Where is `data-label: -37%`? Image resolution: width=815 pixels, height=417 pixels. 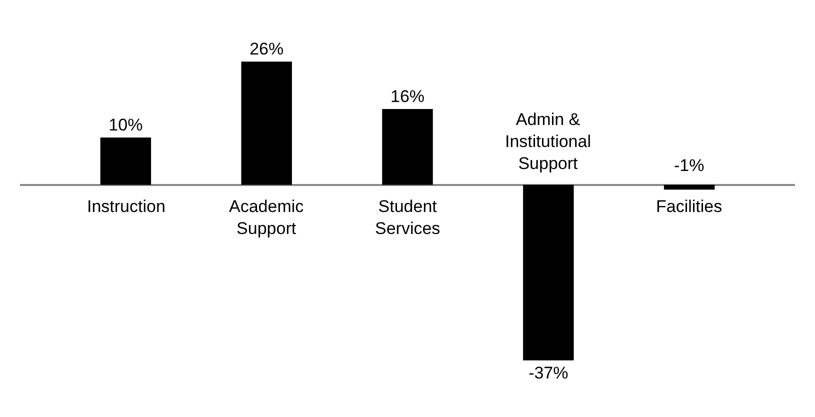 data-label: -37% is located at coordinates (548, 372).